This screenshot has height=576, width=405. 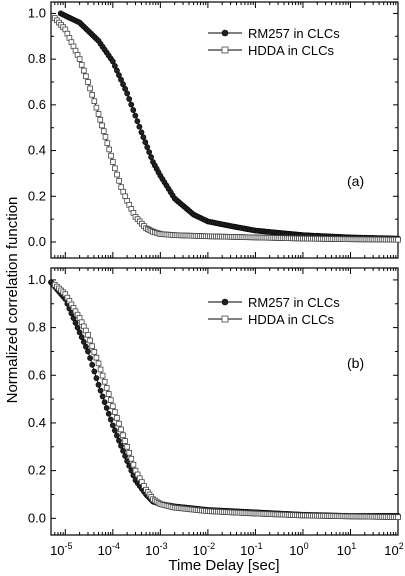 I want to click on x-tick-label: 10², so click(x=393, y=549).